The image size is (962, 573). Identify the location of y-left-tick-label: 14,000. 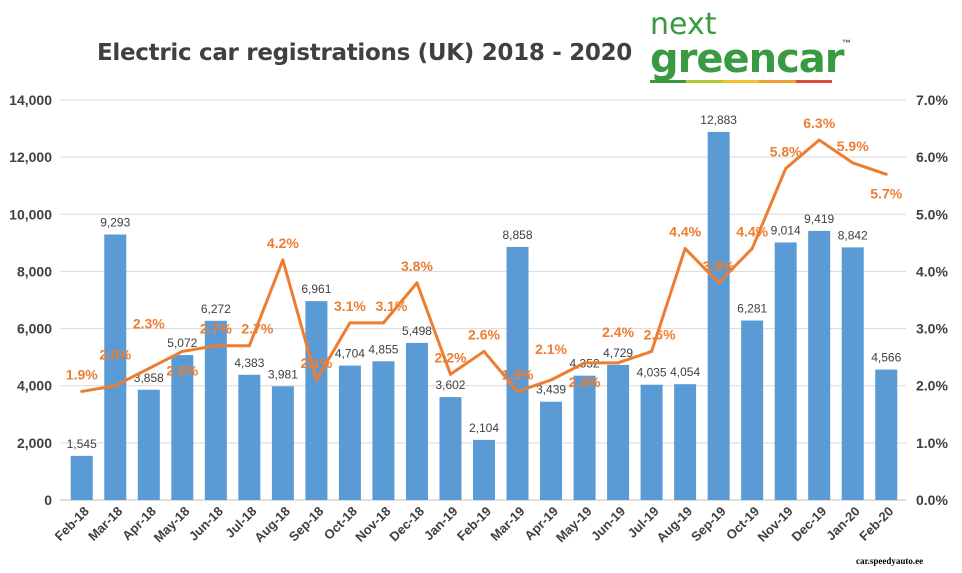
(30, 100).